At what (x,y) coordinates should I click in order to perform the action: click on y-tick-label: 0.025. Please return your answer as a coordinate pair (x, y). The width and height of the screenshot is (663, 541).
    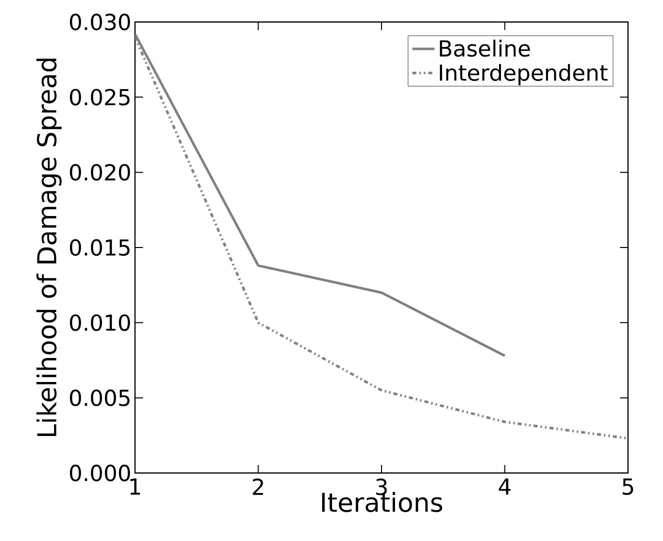
    Looking at the image, I should click on (100, 97).